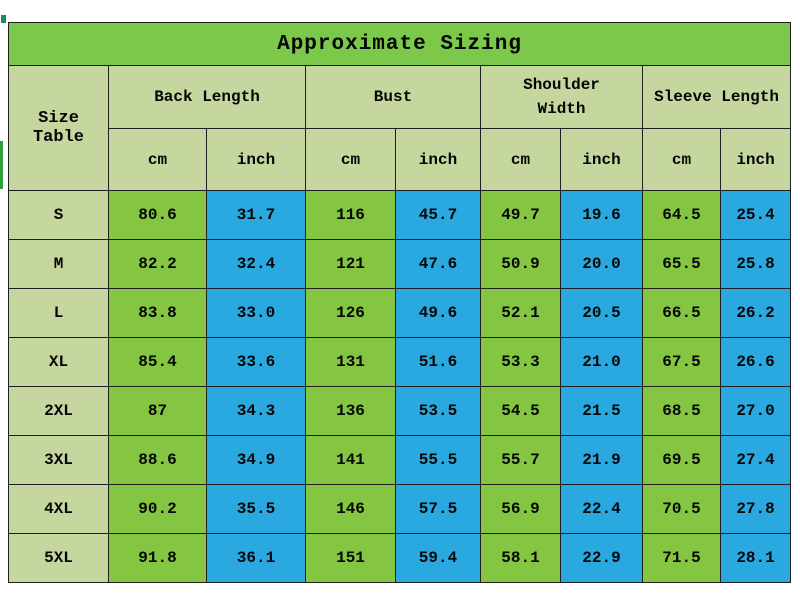 The height and width of the screenshot is (606, 800). What do you see at coordinates (561, 97) in the screenshot?
I see `column-group-shoulder-width: Shoulder Width` at bounding box center [561, 97].